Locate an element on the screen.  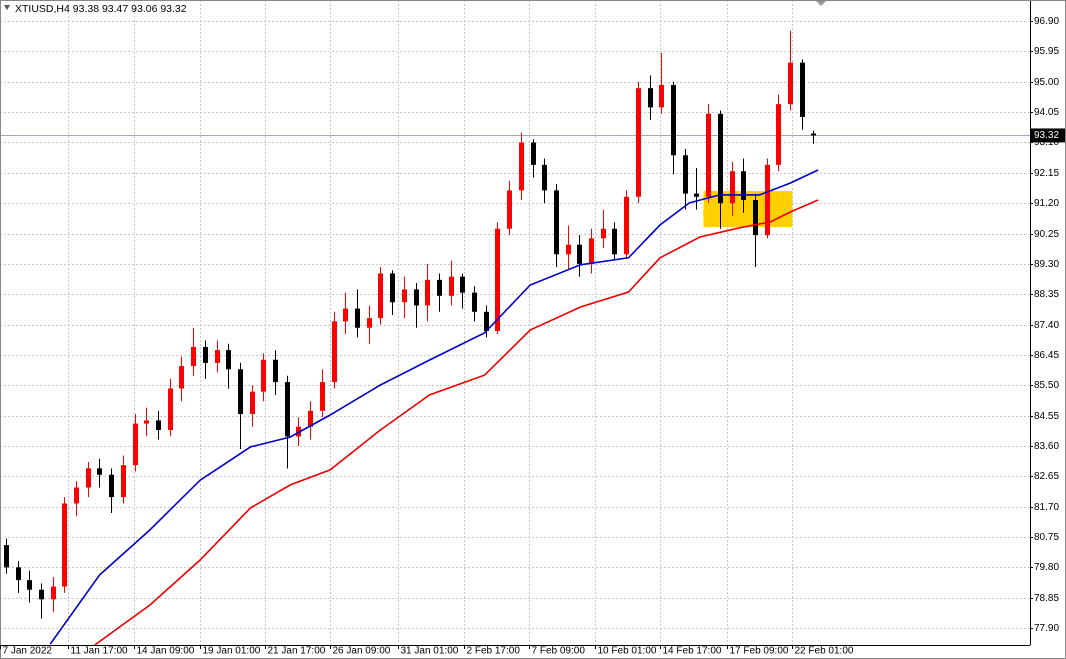
y-tick-label: 95.00 is located at coordinates (1046, 82).